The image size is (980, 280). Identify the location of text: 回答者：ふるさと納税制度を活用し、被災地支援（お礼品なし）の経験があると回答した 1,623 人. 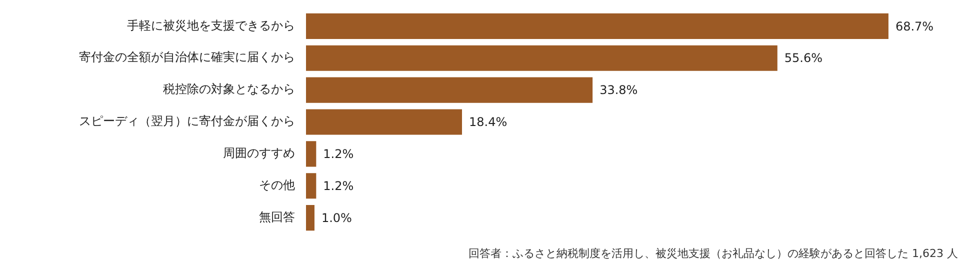
(713, 253).